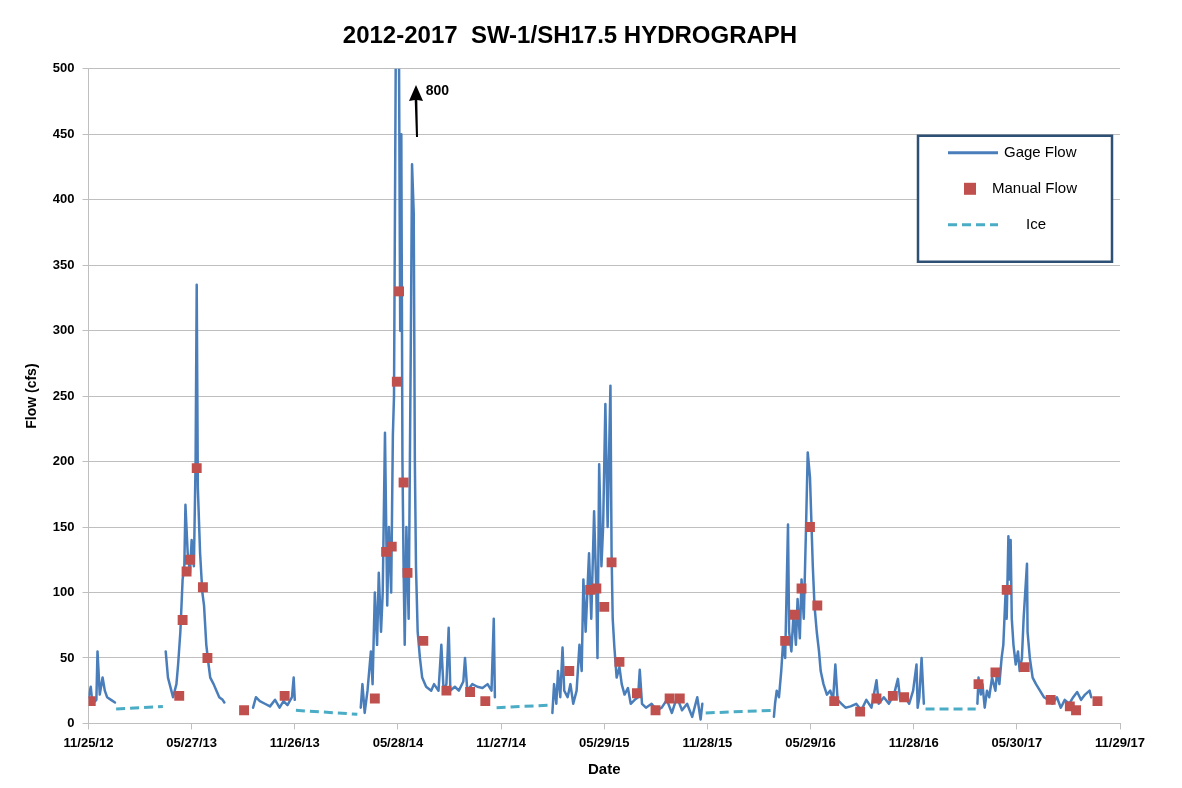 The height and width of the screenshot is (788, 1182). I want to click on x-tick-label: 11/28/16, so click(913, 742).